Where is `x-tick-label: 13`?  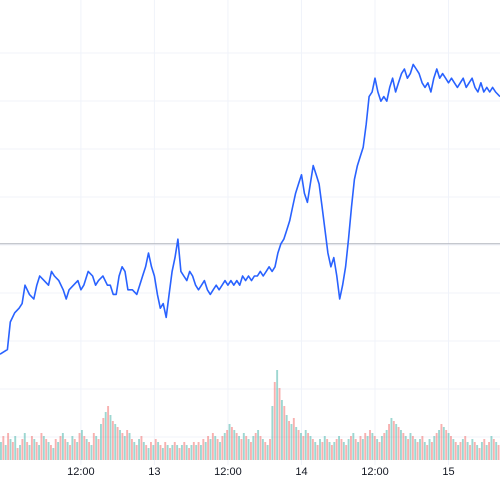
x-tick-label: 13 is located at coordinates (154, 472).